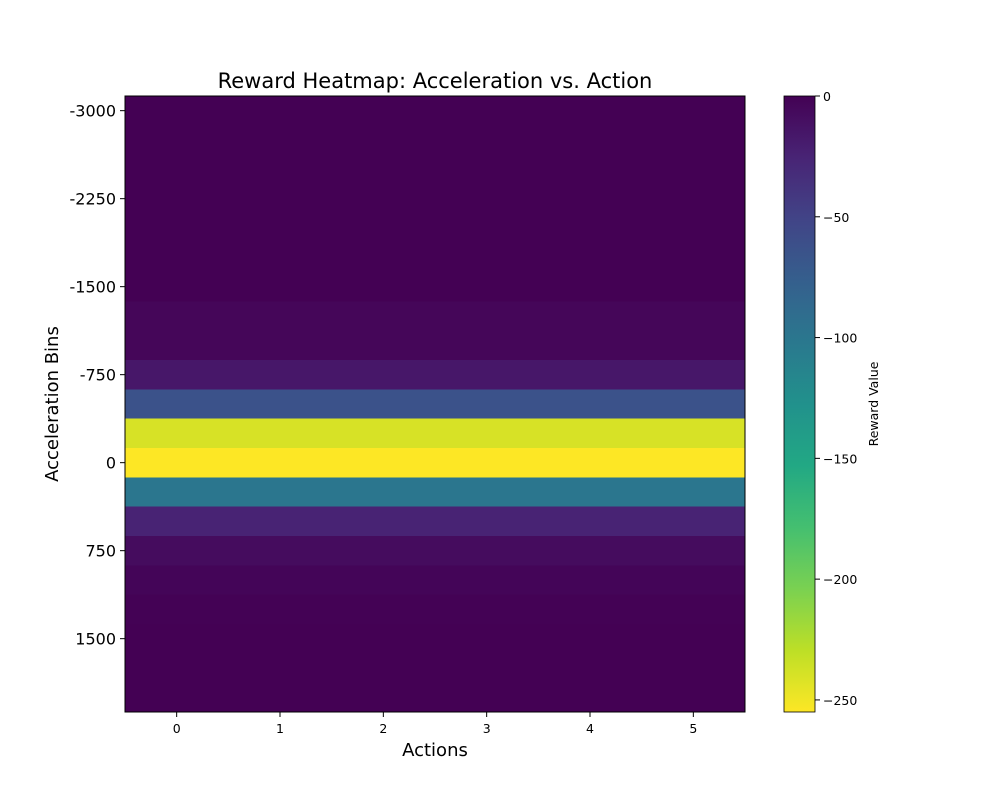 This screenshot has height=800, width=1000. What do you see at coordinates (836, 217) in the screenshot?
I see `colorbar-tick-label: −50` at bounding box center [836, 217].